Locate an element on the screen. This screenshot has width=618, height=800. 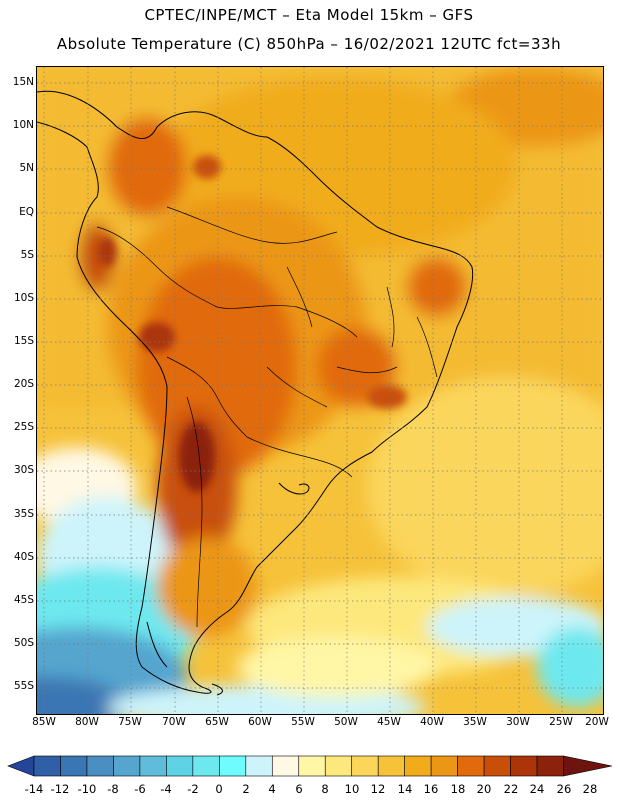
lat-label: 45S is located at coordinates (23, 600).